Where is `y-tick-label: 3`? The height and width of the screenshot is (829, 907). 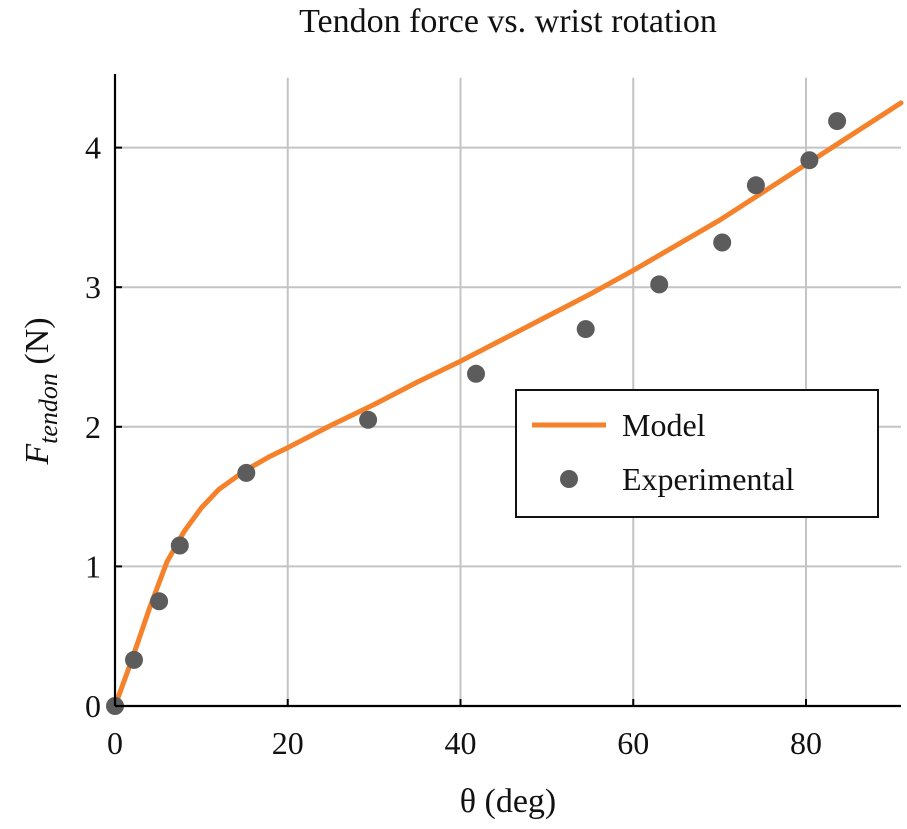 y-tick-label: 3 is located at coordinates (93, 287).